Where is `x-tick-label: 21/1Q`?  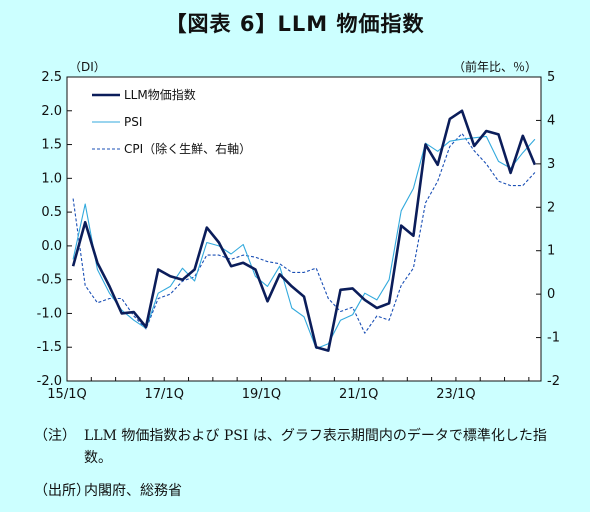 x-tick-label: 21/1Q is located at coordinates (358, 394).